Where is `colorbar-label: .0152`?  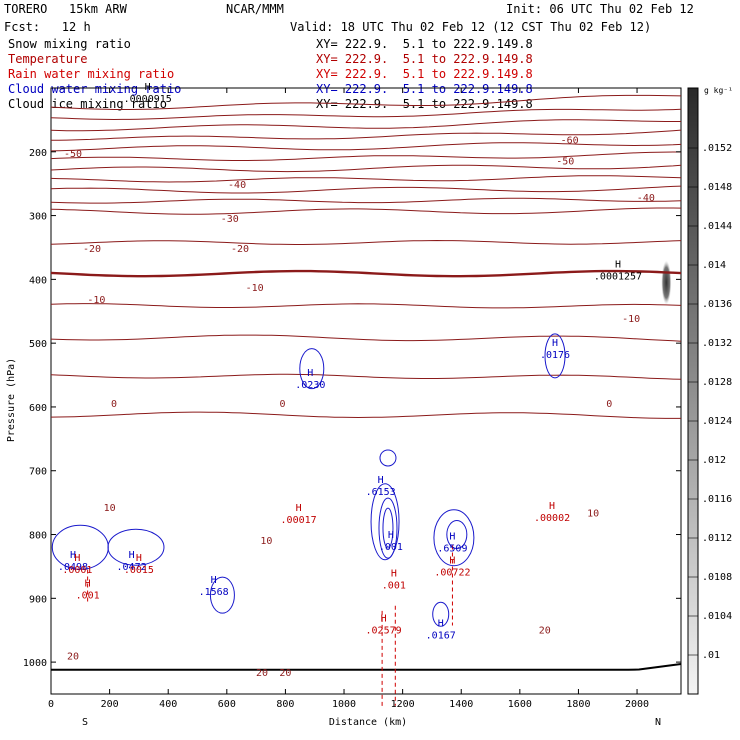 colorbar-label: .0152 is located at coordinates (717, 148).